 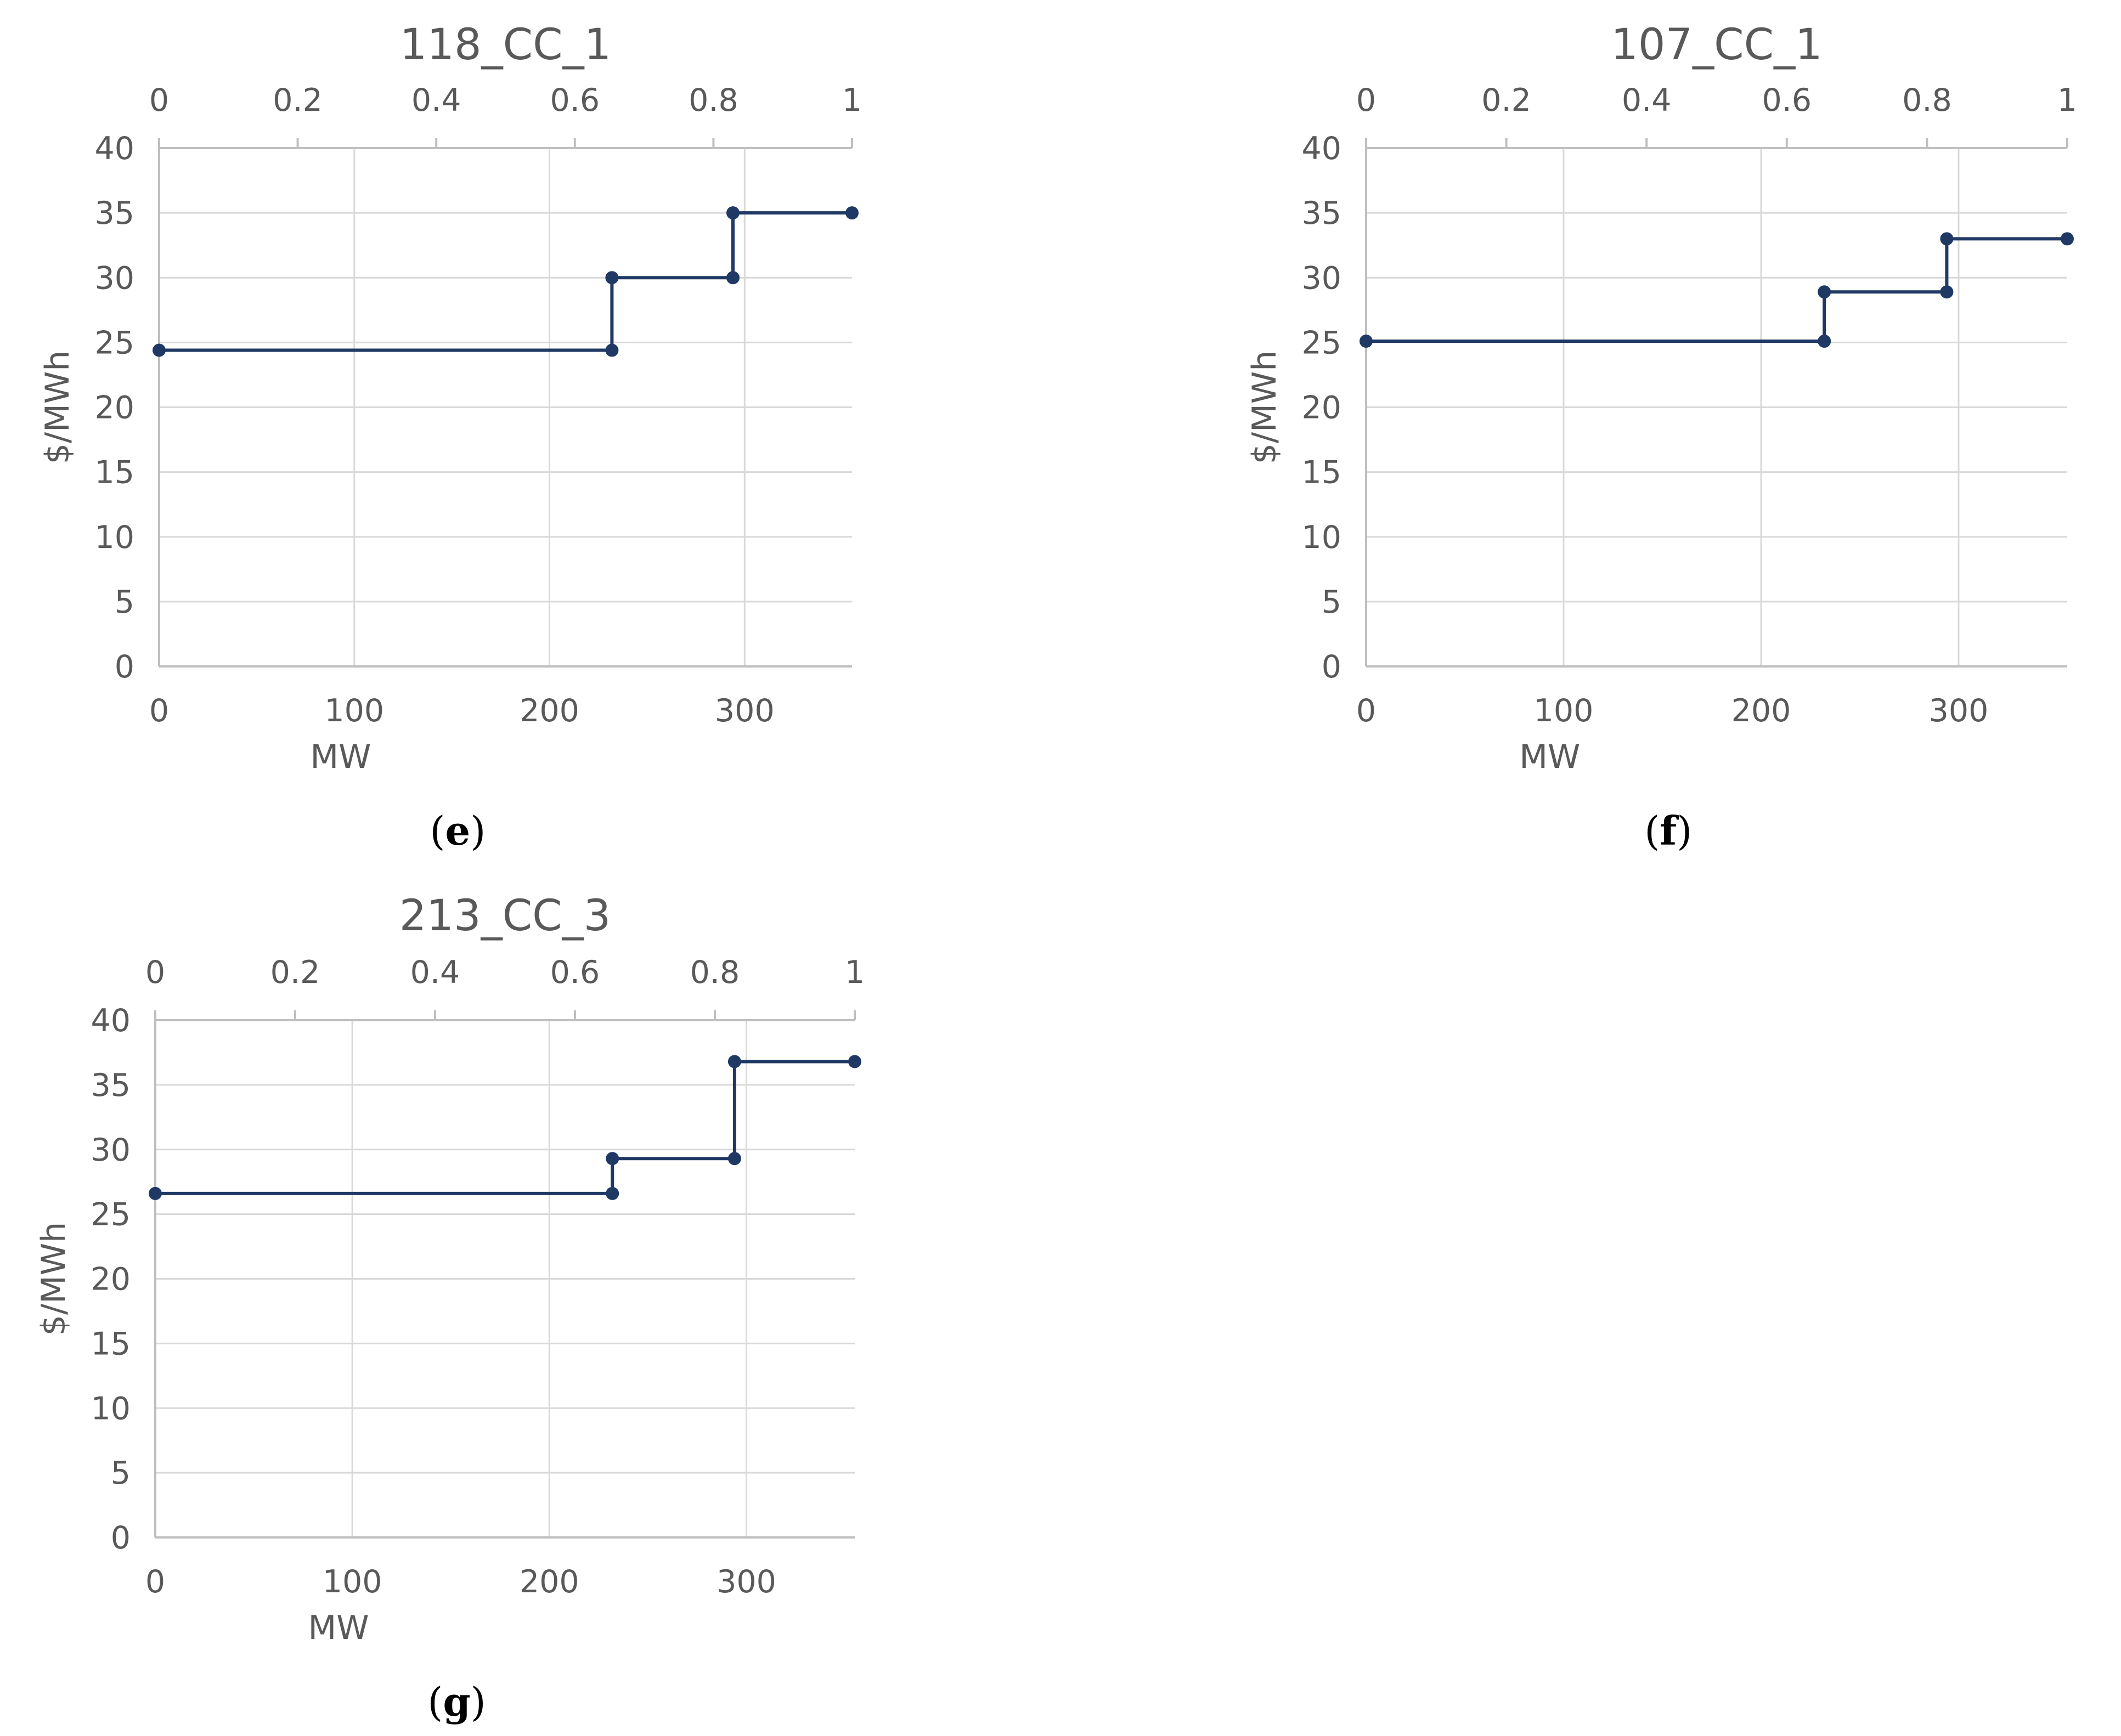 I want to click on panel-caption: (g), so click(x=456, y=1701).